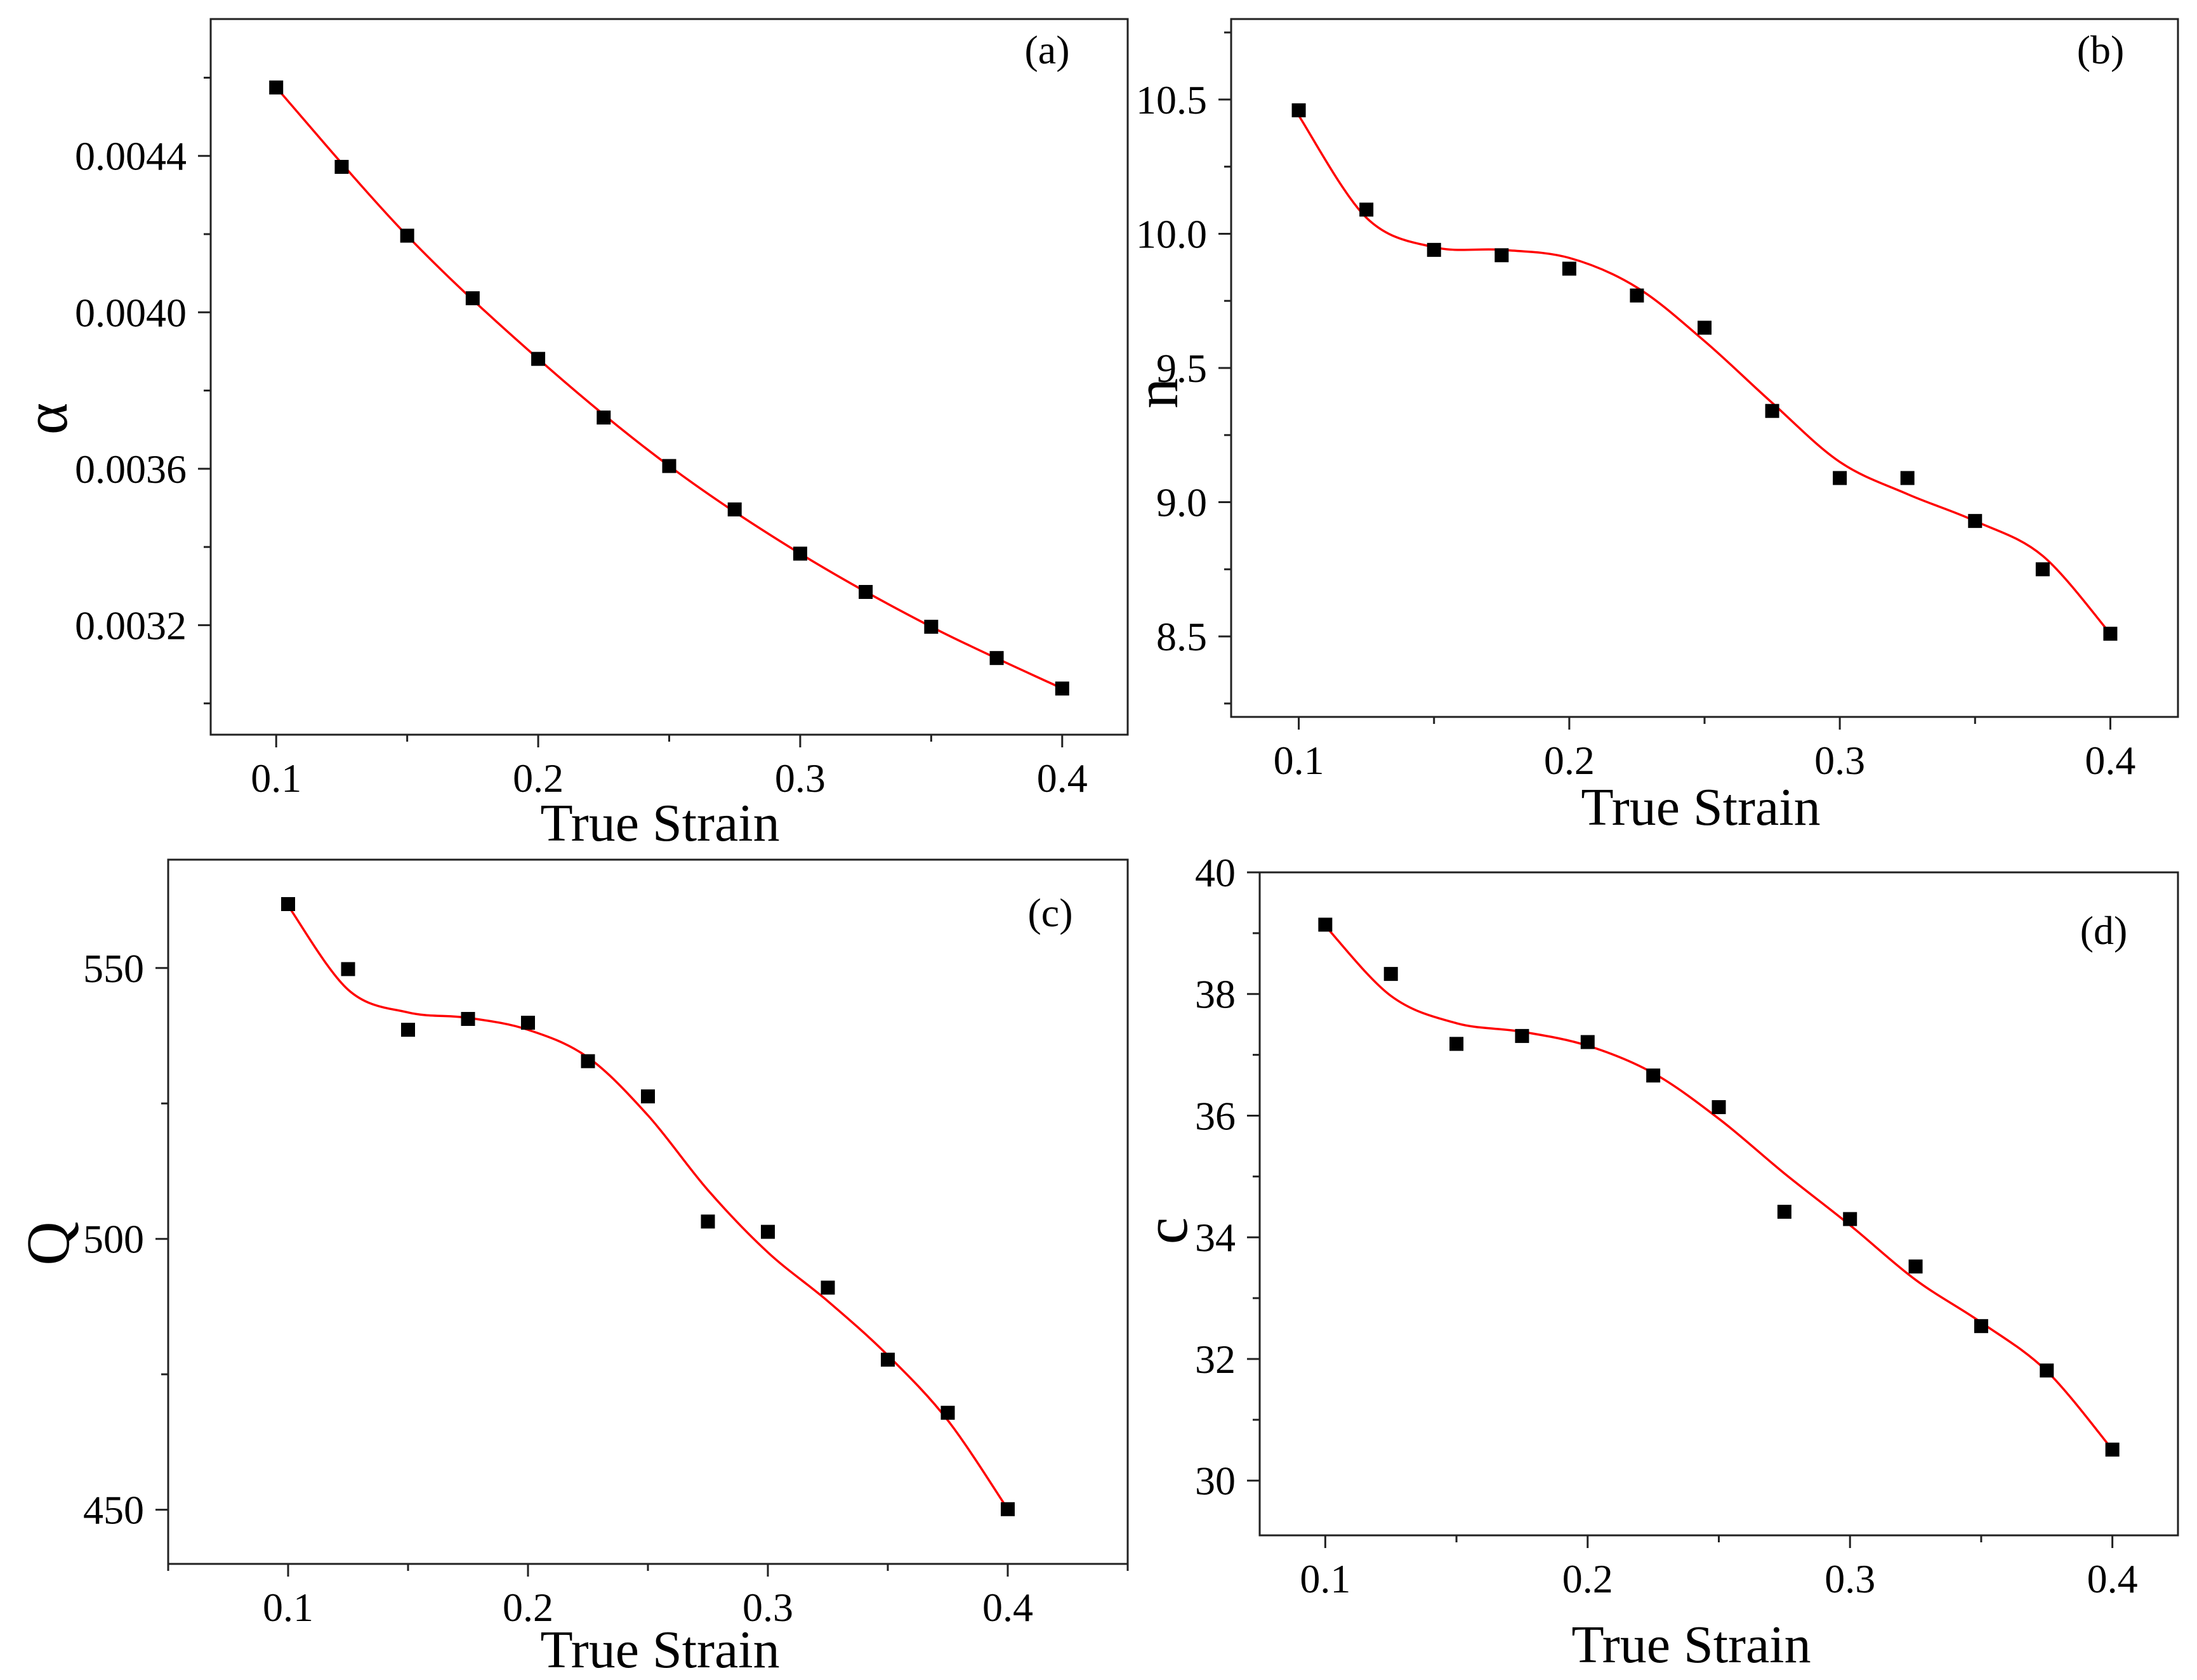 Image resolution: width=2197 pixels, height=1680 pixels. What do you see at coordinates (1181, 502) in the screenshot?
I see `y-tick-label-b: 9.0` at bounding box center [1181, 502].